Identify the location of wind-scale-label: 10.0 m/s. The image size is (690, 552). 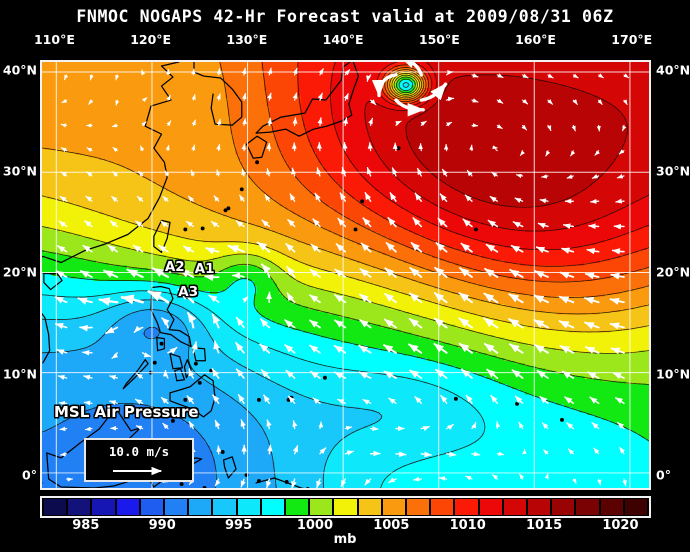
(139, 451).